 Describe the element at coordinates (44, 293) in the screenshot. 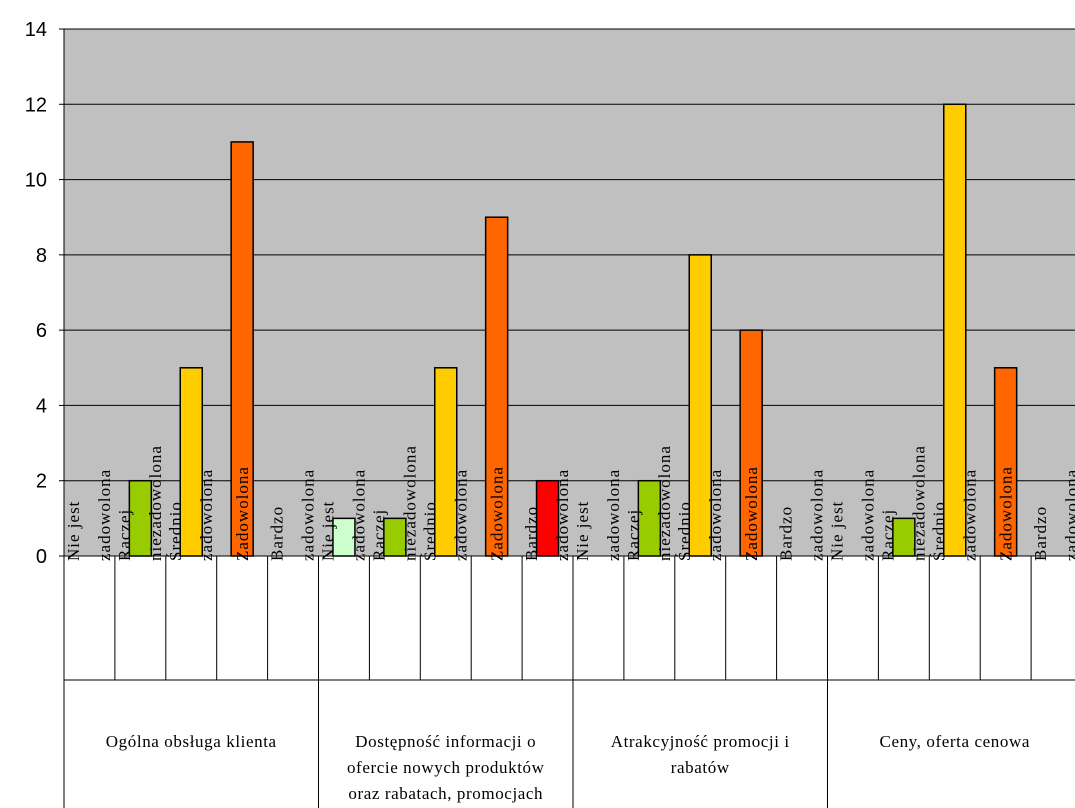

I see `y-axis-ticks: 0 2 4 6 8 10 12 14` at that location.